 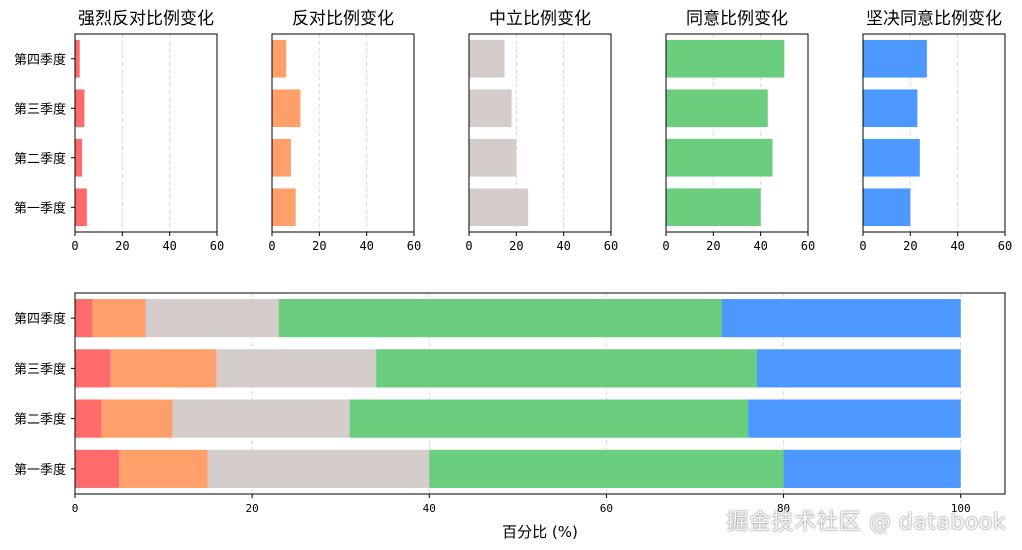 I want to click on x-axis-label: 百分比 (%), so click(x=540, y=532).